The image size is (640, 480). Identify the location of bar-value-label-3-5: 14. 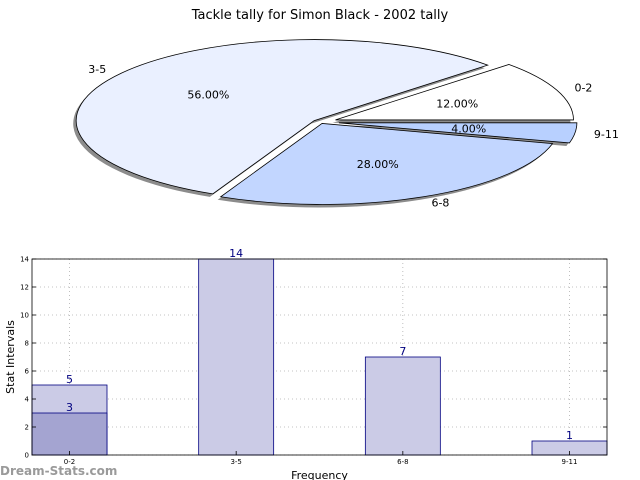
(236, 253).